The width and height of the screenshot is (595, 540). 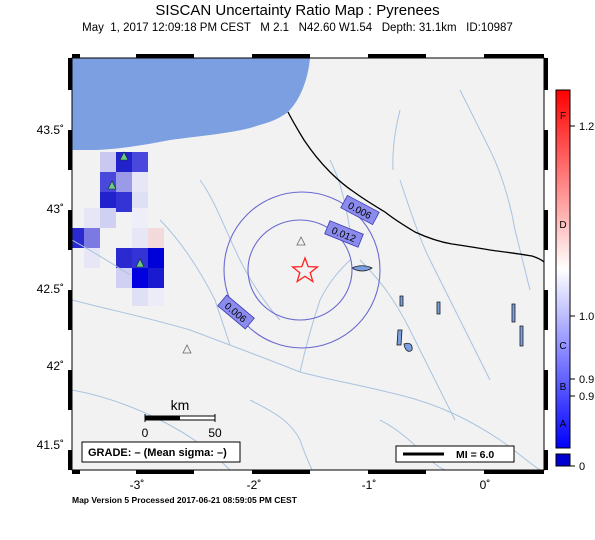 I want to click on scale-bar-label: 0, so click(x=145, y=433).